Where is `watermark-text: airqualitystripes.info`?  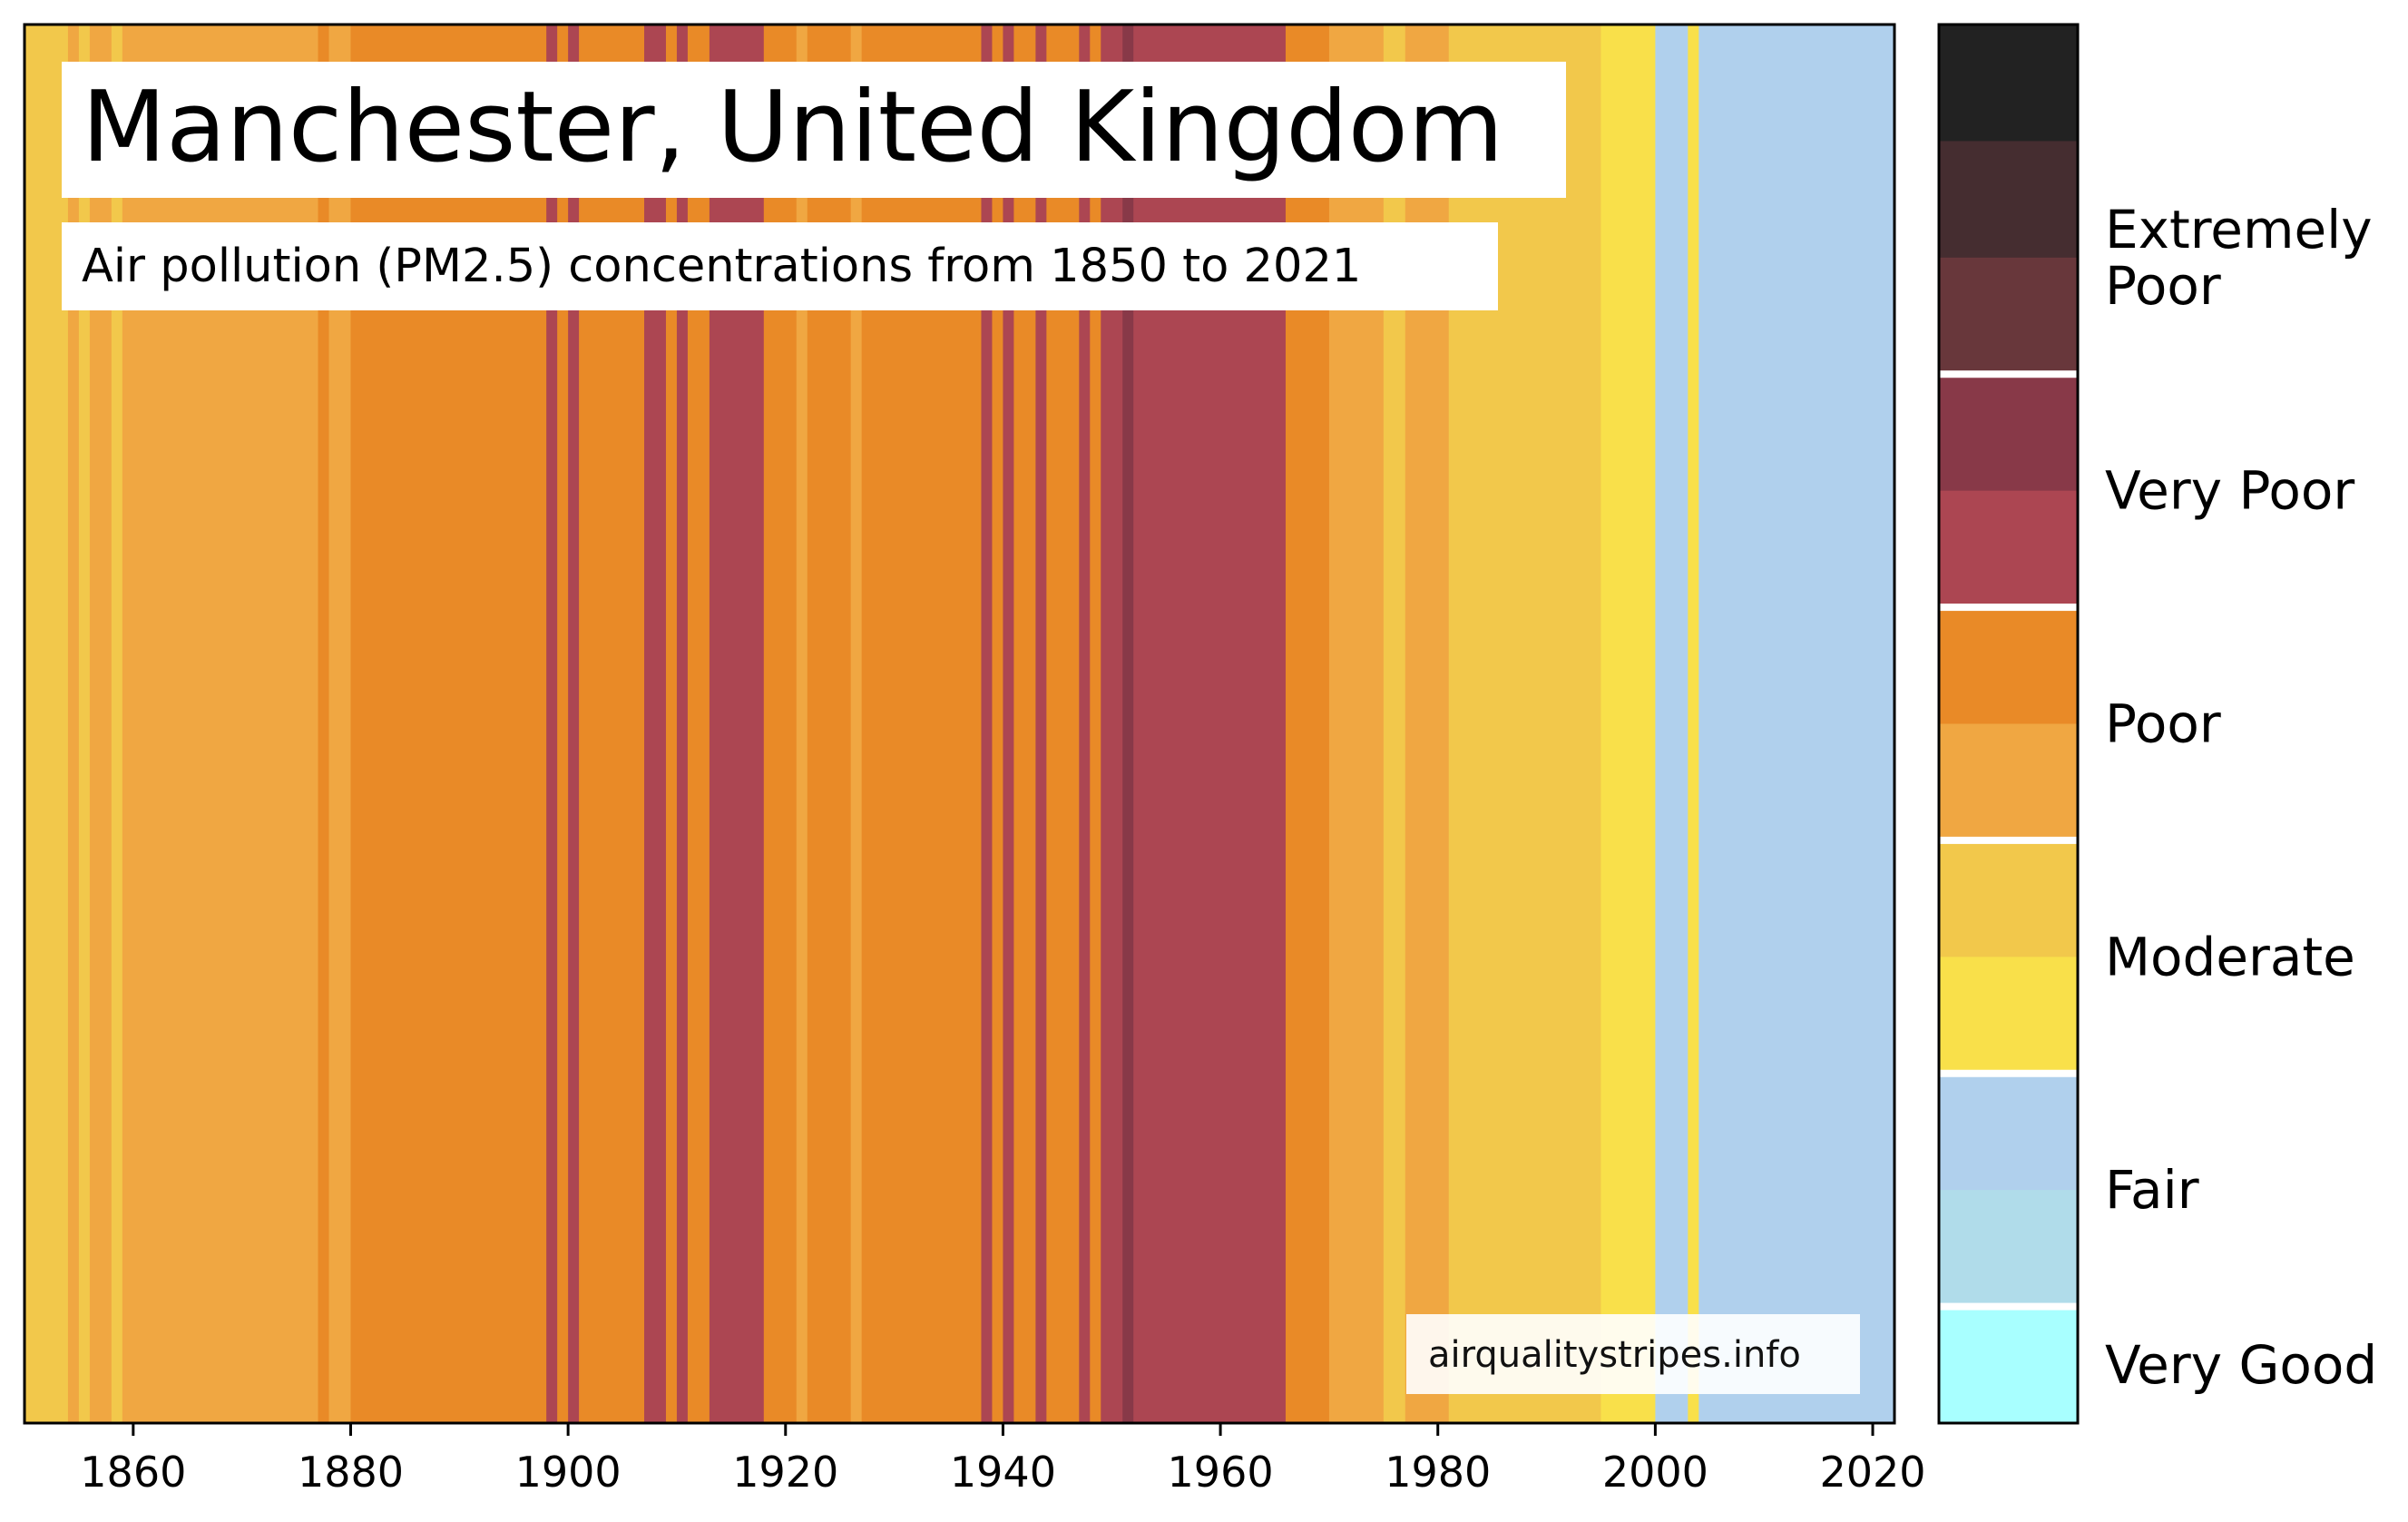 watermark-text: airqualitystripes.info is located at coordinates (1615, 1355).